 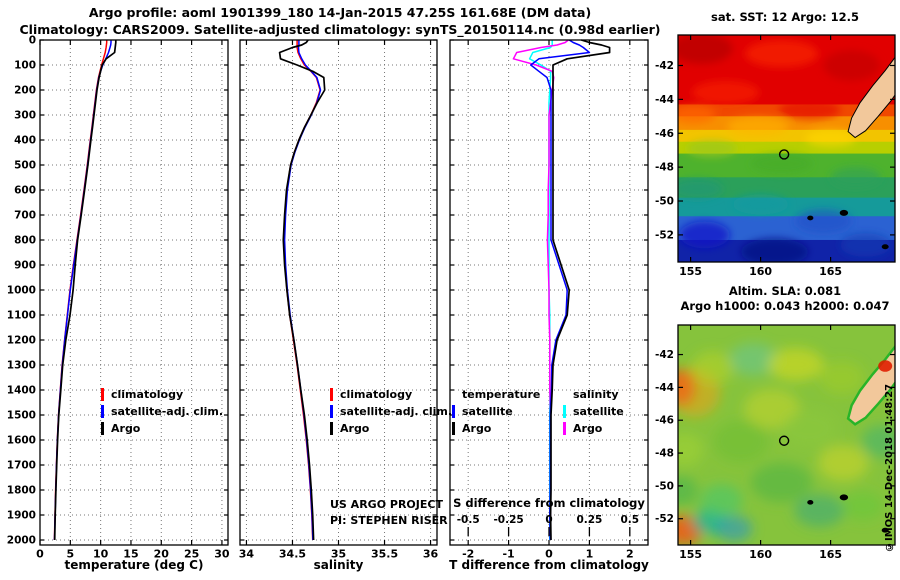 I want to click on depth-tick-label: 0, so click(x=32, y=41).